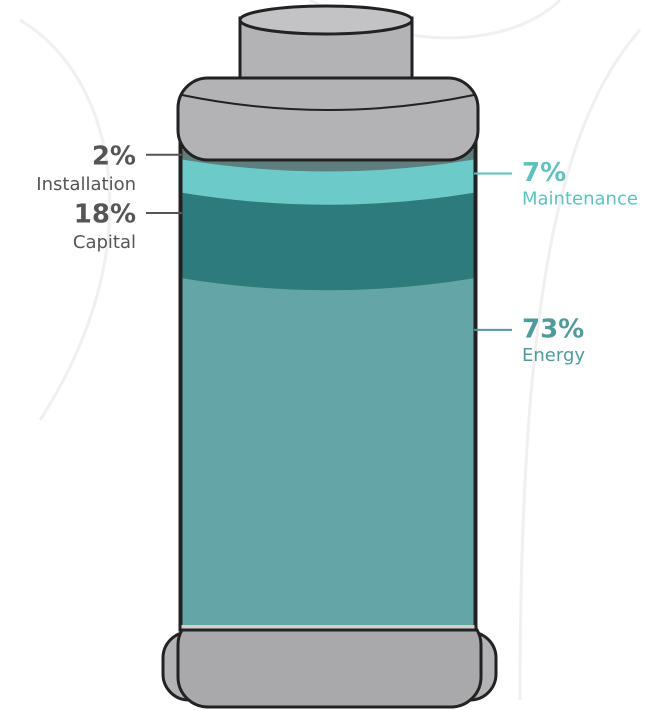 The height and width of the screenshot is (710, 672). I want to click on value-label: 7%, so click(544, 173).